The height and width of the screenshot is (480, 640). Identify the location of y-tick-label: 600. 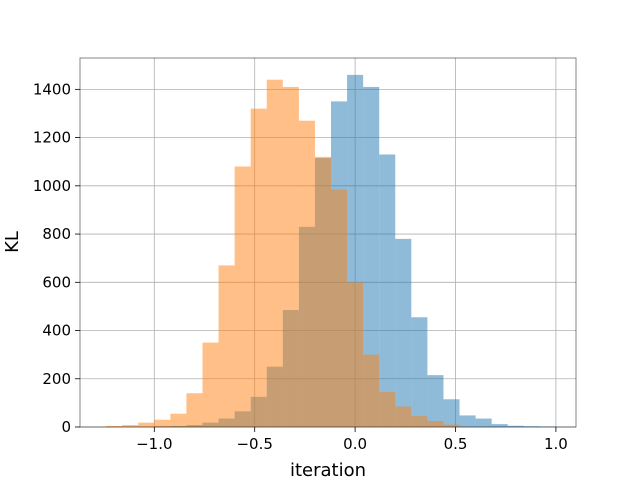
(56, 282).